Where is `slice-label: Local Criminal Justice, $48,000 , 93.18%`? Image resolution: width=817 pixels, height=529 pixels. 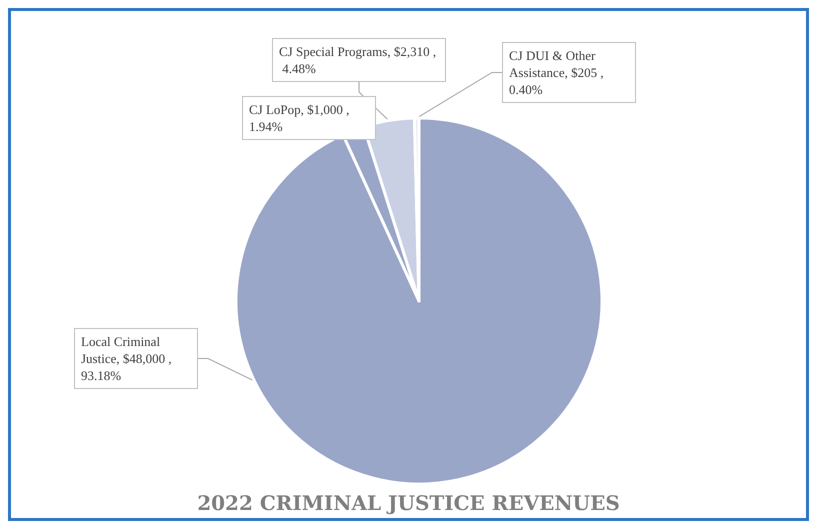
slice-label: Local Criminal Justice, $48,000 , 93.18% is located at coordinates (128, 358).